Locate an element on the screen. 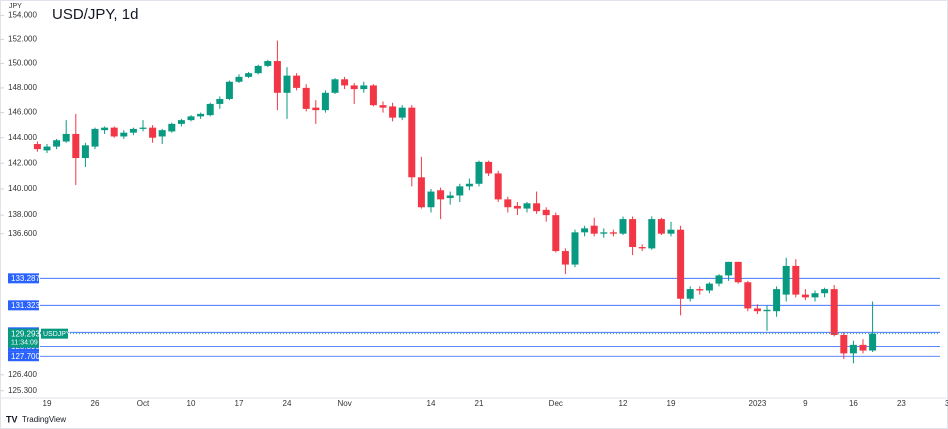 This screenshot has height=429, width=948. x-tick-label: 23 is located at coordinates (901, 403).